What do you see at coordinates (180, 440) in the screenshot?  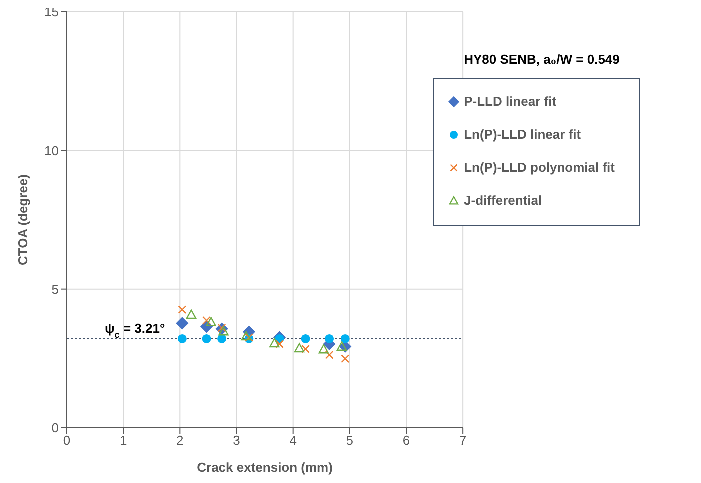 I see `x-tick-label: 2` at bounding box center [180, 440].